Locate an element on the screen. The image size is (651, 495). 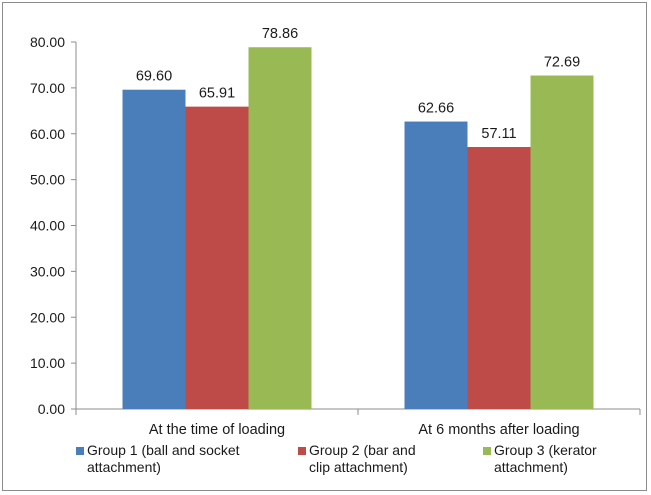
data-label: 62.66 is located at coordinates (436, 109).